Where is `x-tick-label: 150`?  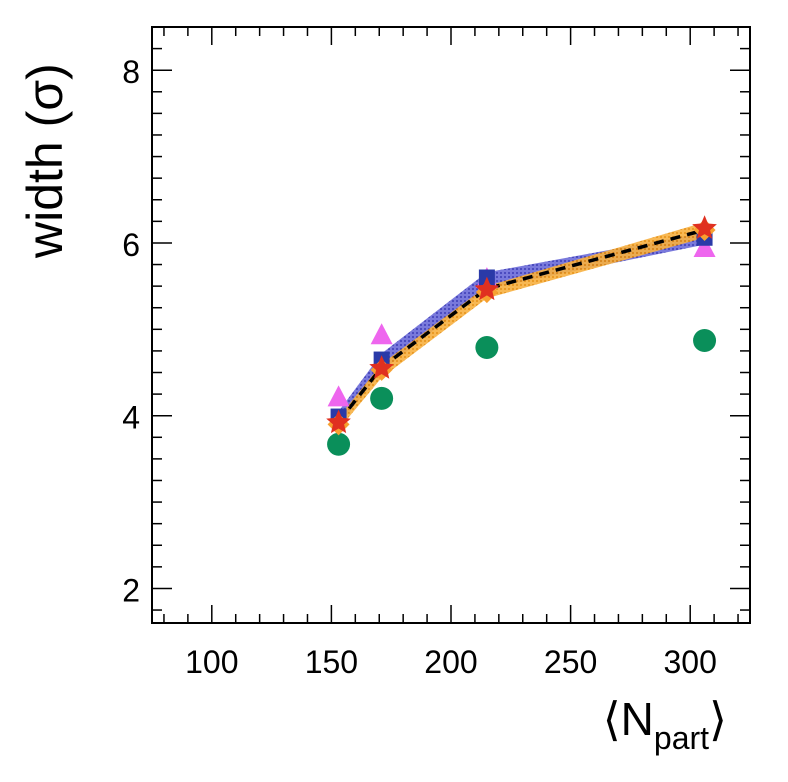 x-tick-label: 150 is located at coordinates (331, 662).